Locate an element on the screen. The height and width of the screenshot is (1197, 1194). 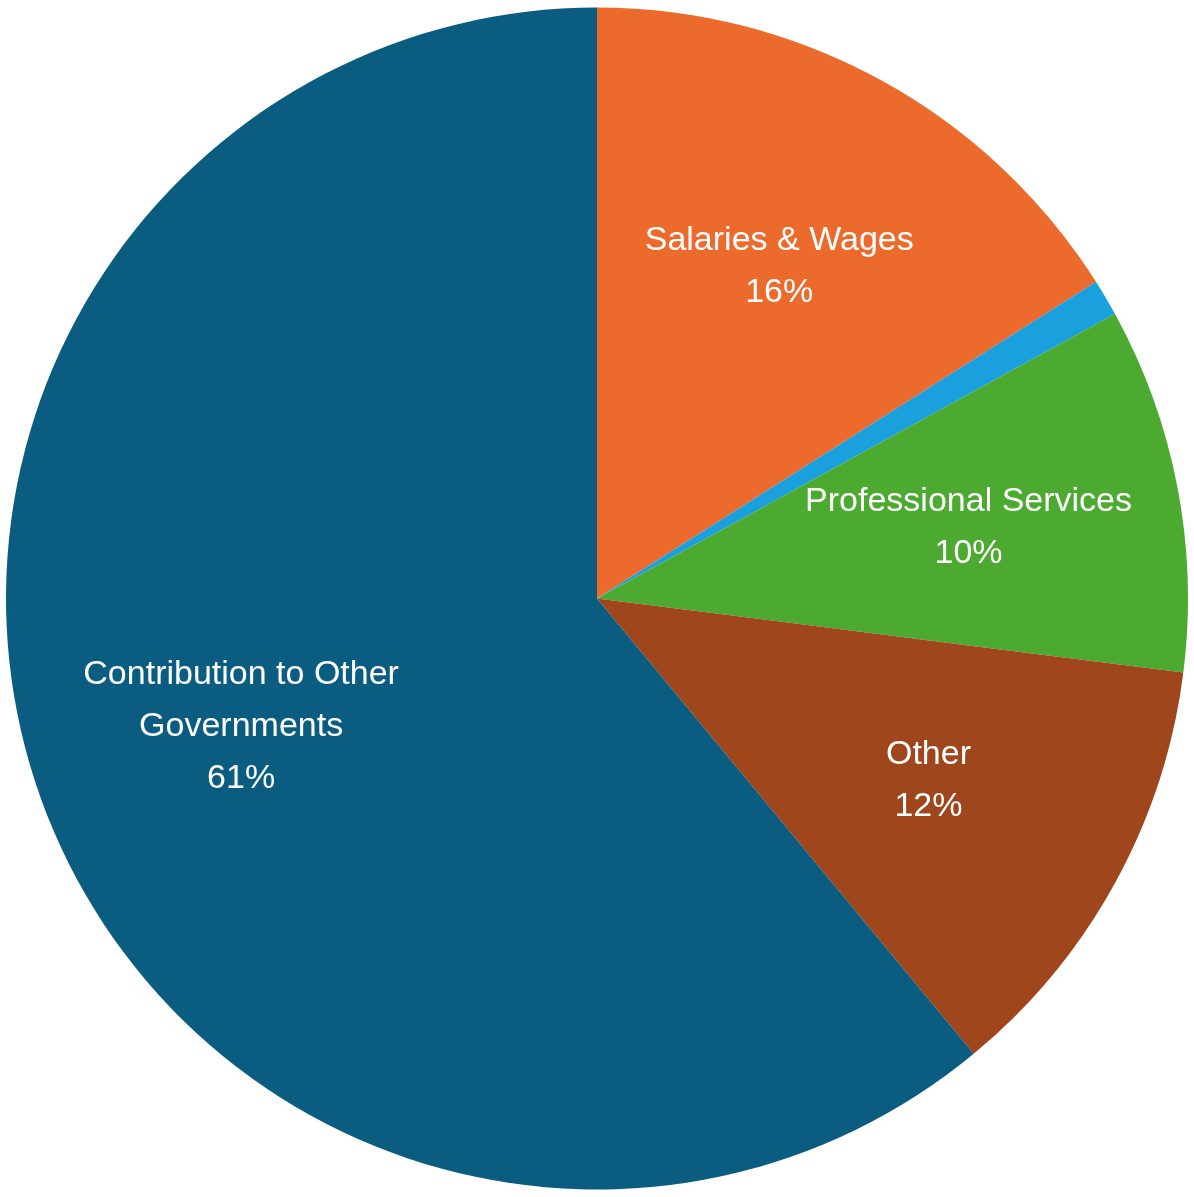
slice-label: Professional Services is located at coordinates (968, 499).